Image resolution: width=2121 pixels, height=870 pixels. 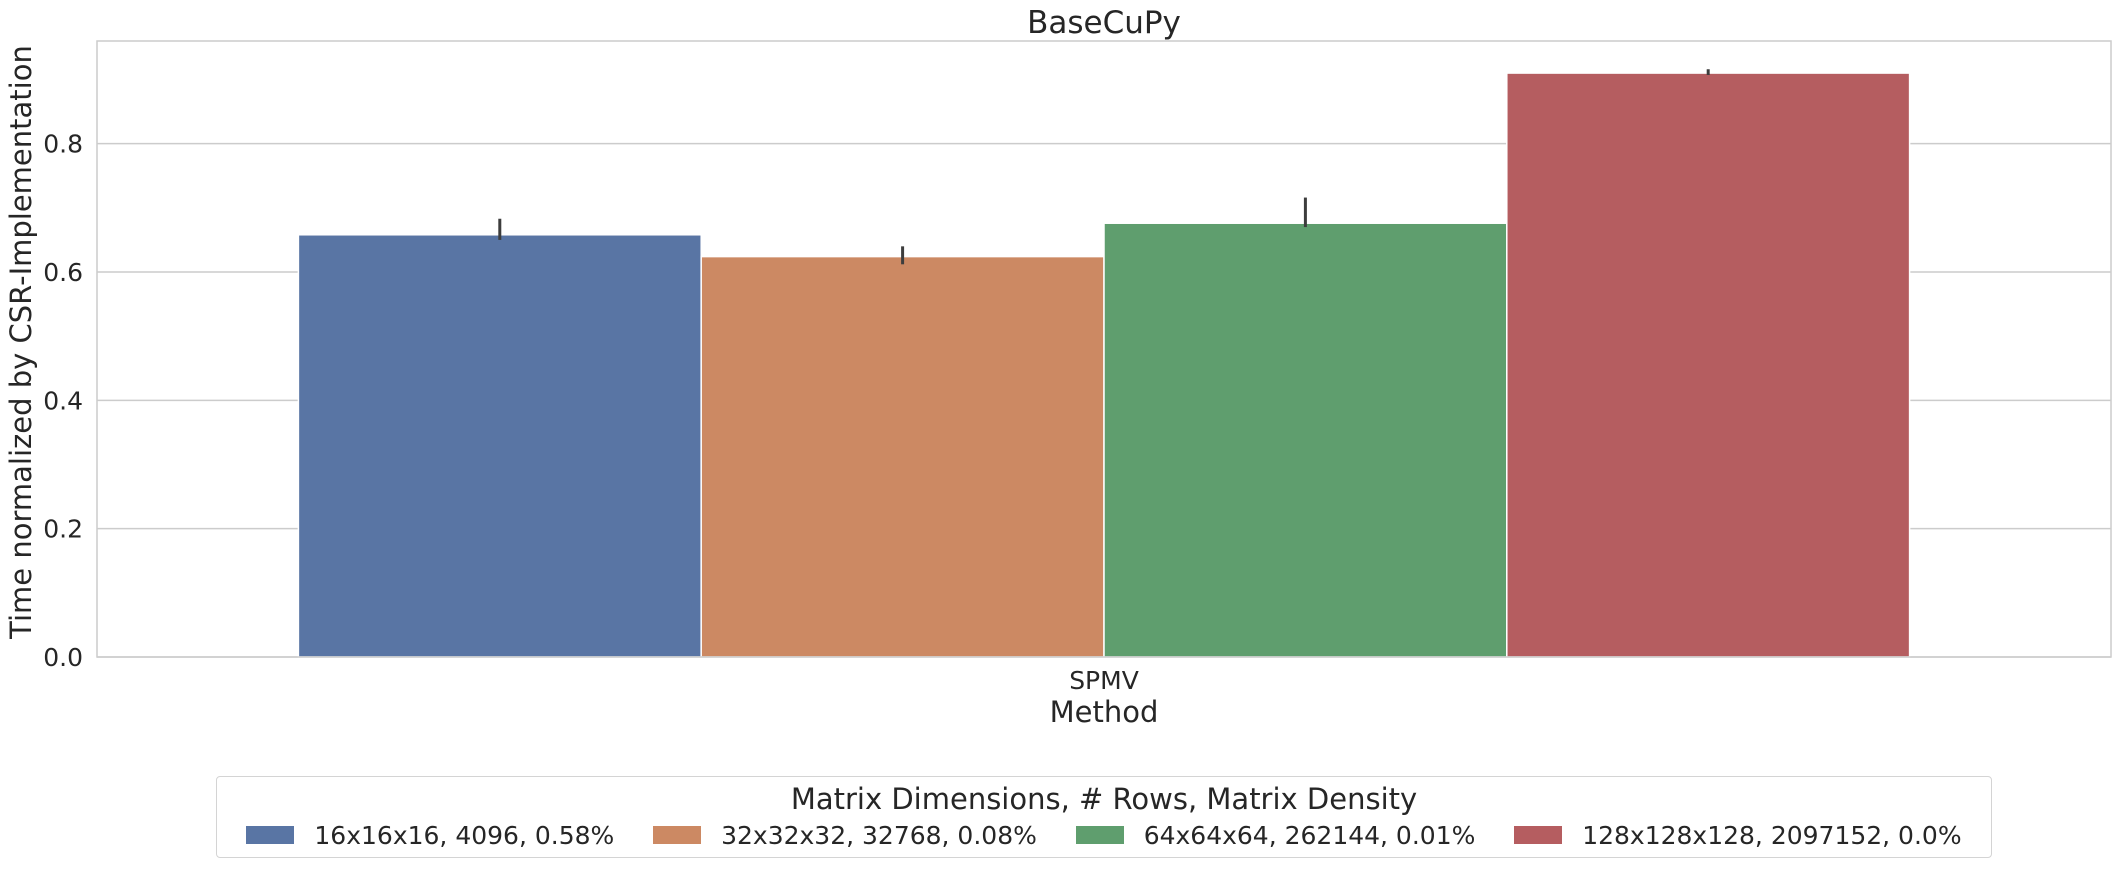 I want to click on legend-label: 64x64x64, 262144, 0.01%, so click(x=1309, y=835).